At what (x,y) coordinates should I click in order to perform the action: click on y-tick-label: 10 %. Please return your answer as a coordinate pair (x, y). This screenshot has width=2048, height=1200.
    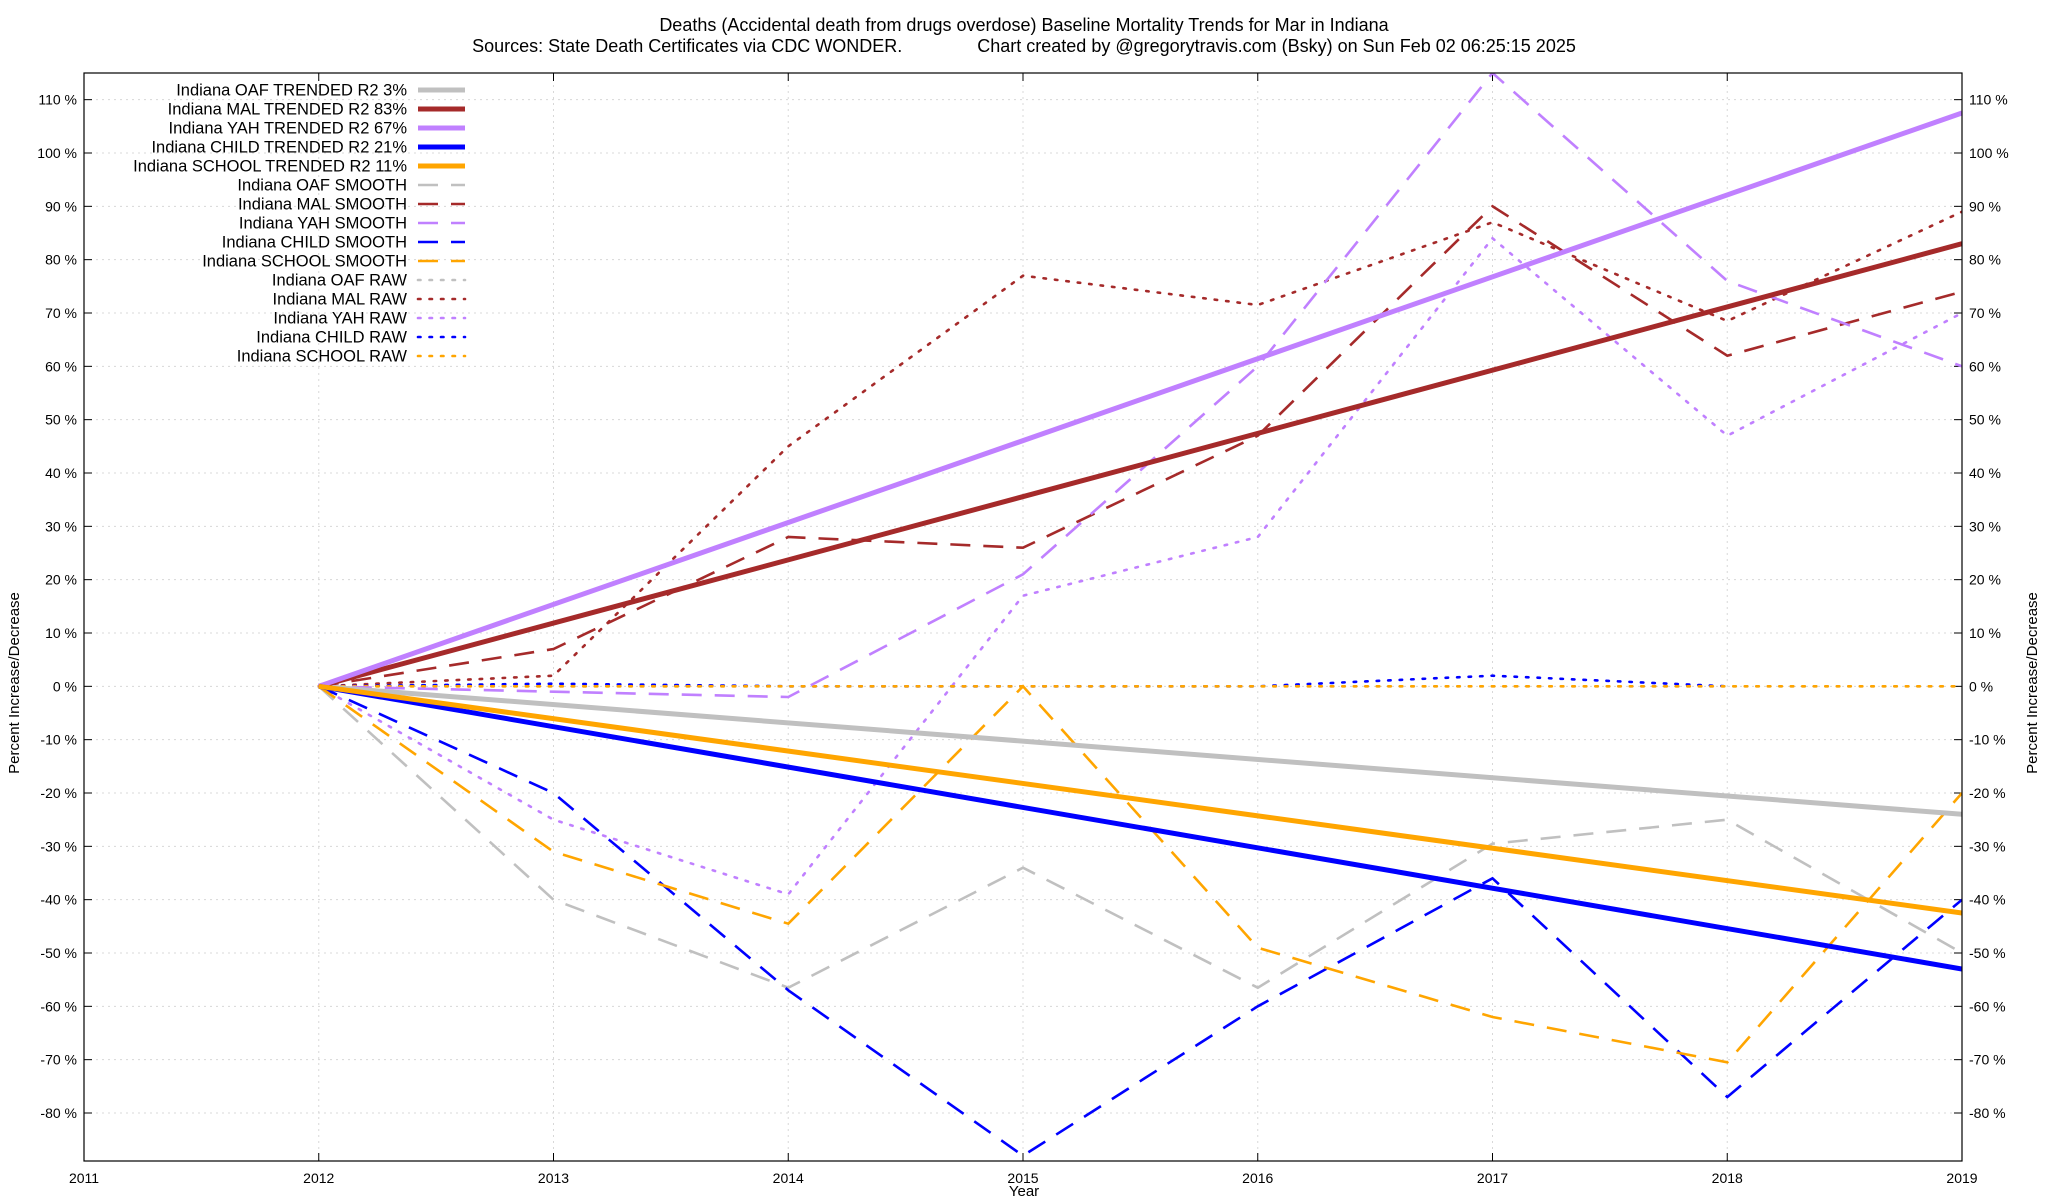
    Looking at the image, I should click on (61, 633).